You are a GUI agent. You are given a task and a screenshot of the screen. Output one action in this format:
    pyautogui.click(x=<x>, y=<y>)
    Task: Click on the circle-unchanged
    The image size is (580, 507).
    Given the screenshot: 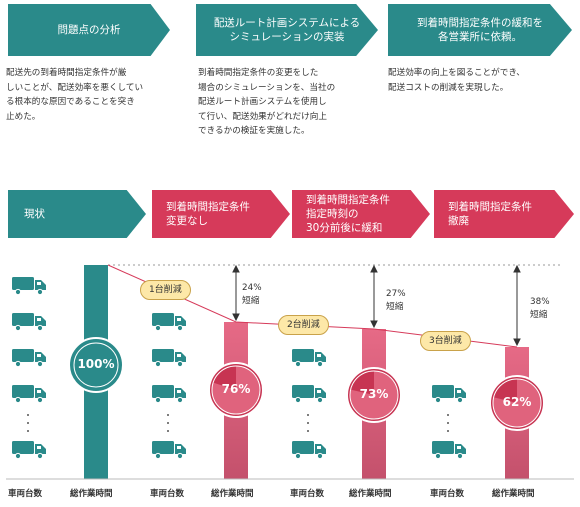 What is the action you would take?
    pyautogui.click(x=236, y=390)
    